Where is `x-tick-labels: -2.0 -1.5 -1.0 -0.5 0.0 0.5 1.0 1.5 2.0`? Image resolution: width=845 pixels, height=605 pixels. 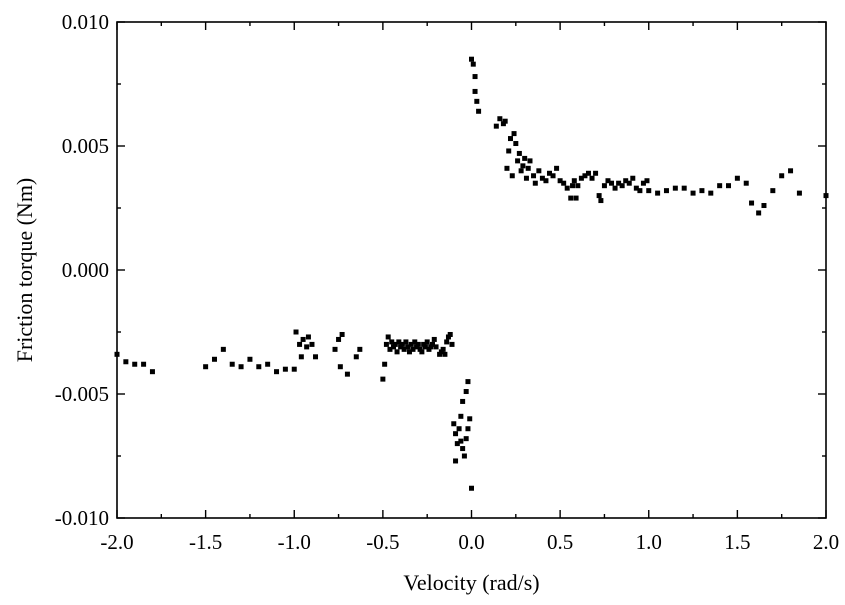
x-tick-labels: -2.0 -1.5 -1.0 -0.5 0.0 0.5 1.0 1.5 2.0 is located at coordinates (469, 542).